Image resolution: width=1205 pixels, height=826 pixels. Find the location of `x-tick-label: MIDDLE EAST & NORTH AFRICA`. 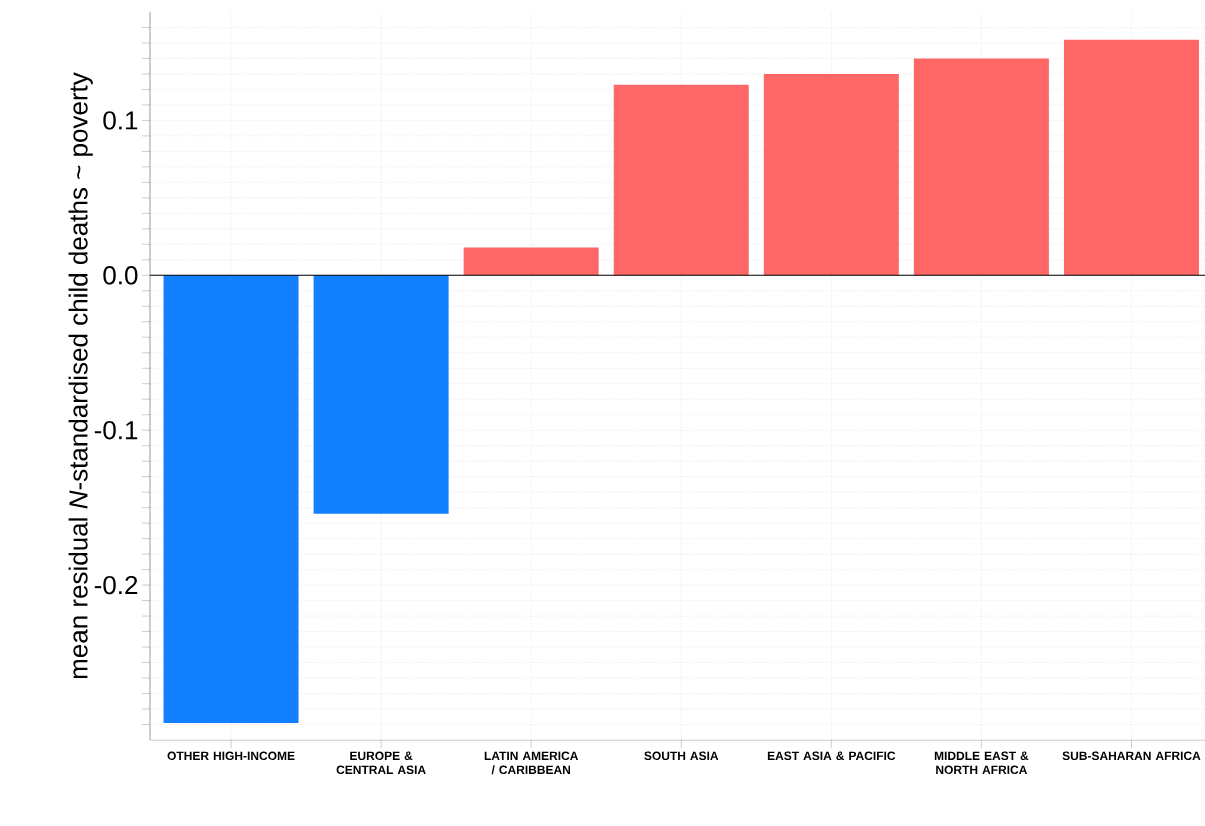

x-tick-label: MIDDLE EAST & NORTH AFRICA is located at coordinates (981, 763).